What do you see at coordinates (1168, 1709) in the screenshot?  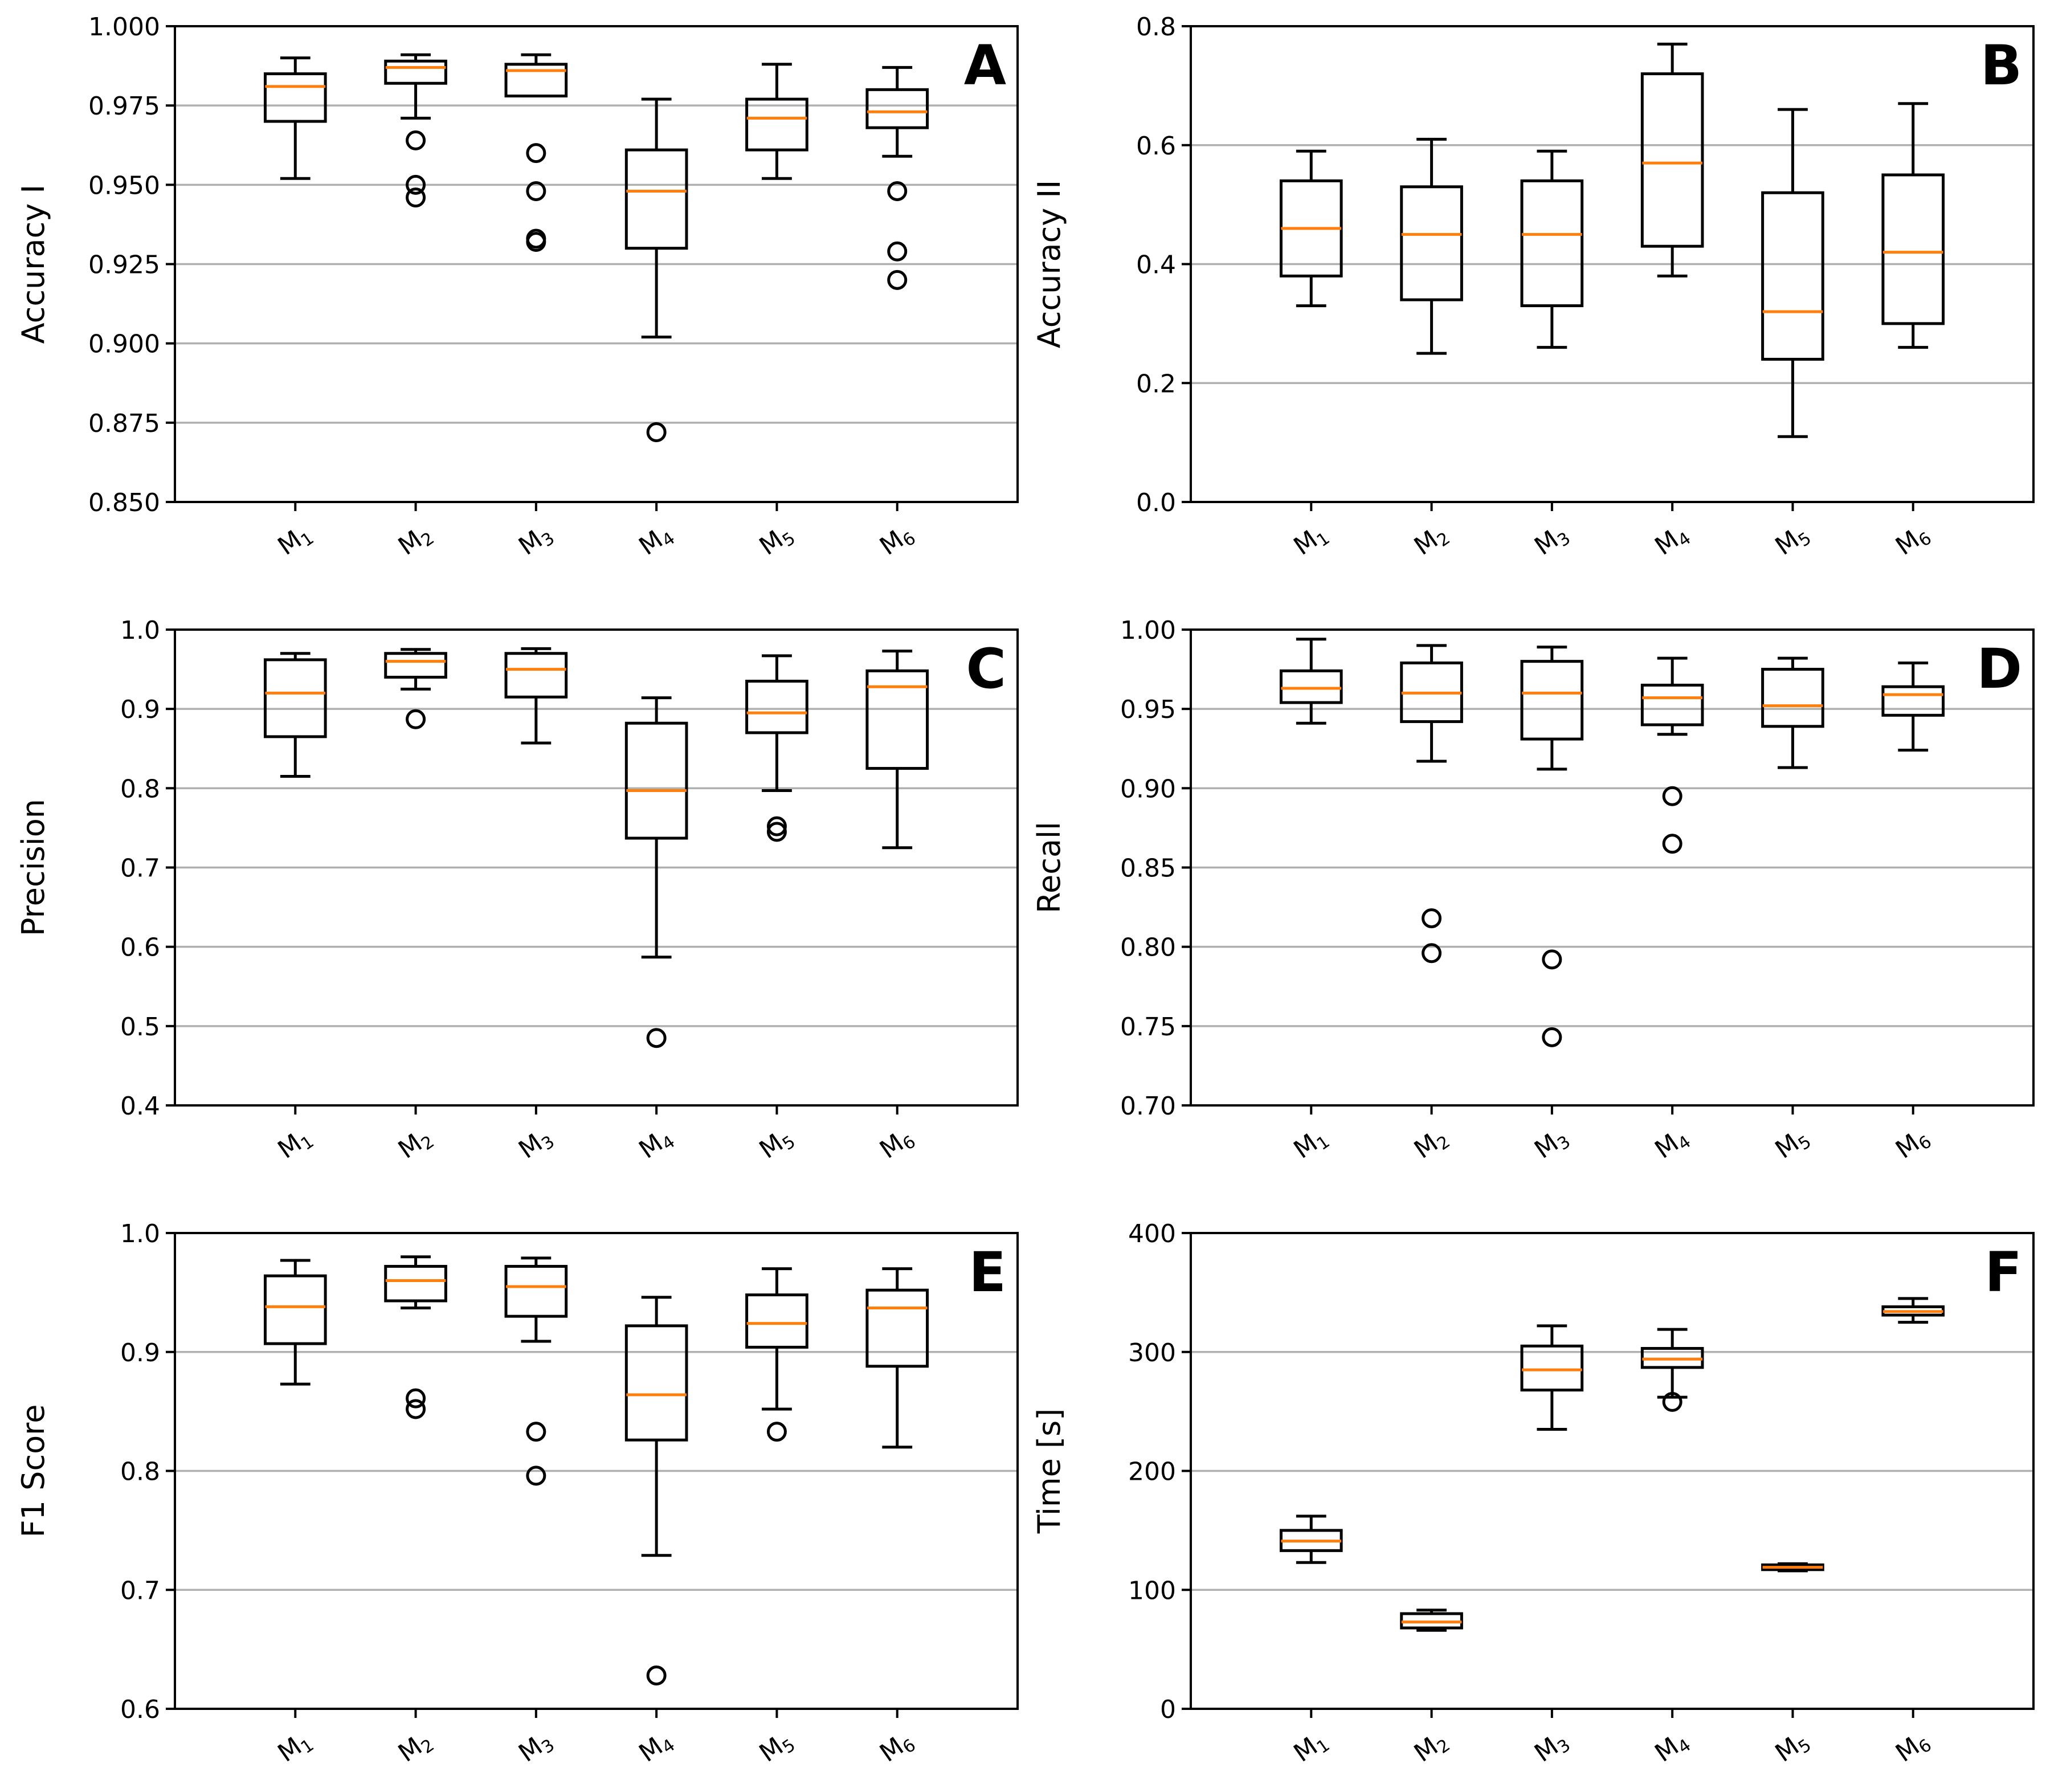 I see `y-tick-label: 0` at bounding box center [1168, 1709].